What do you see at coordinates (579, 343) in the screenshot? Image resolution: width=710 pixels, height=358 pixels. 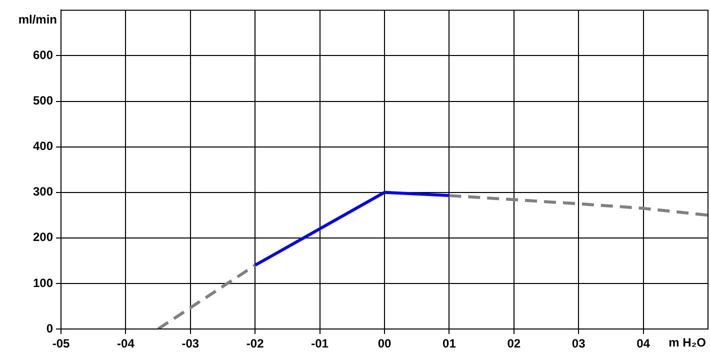 I see `x-tick-label: 03` at bounding box center [579, 343].